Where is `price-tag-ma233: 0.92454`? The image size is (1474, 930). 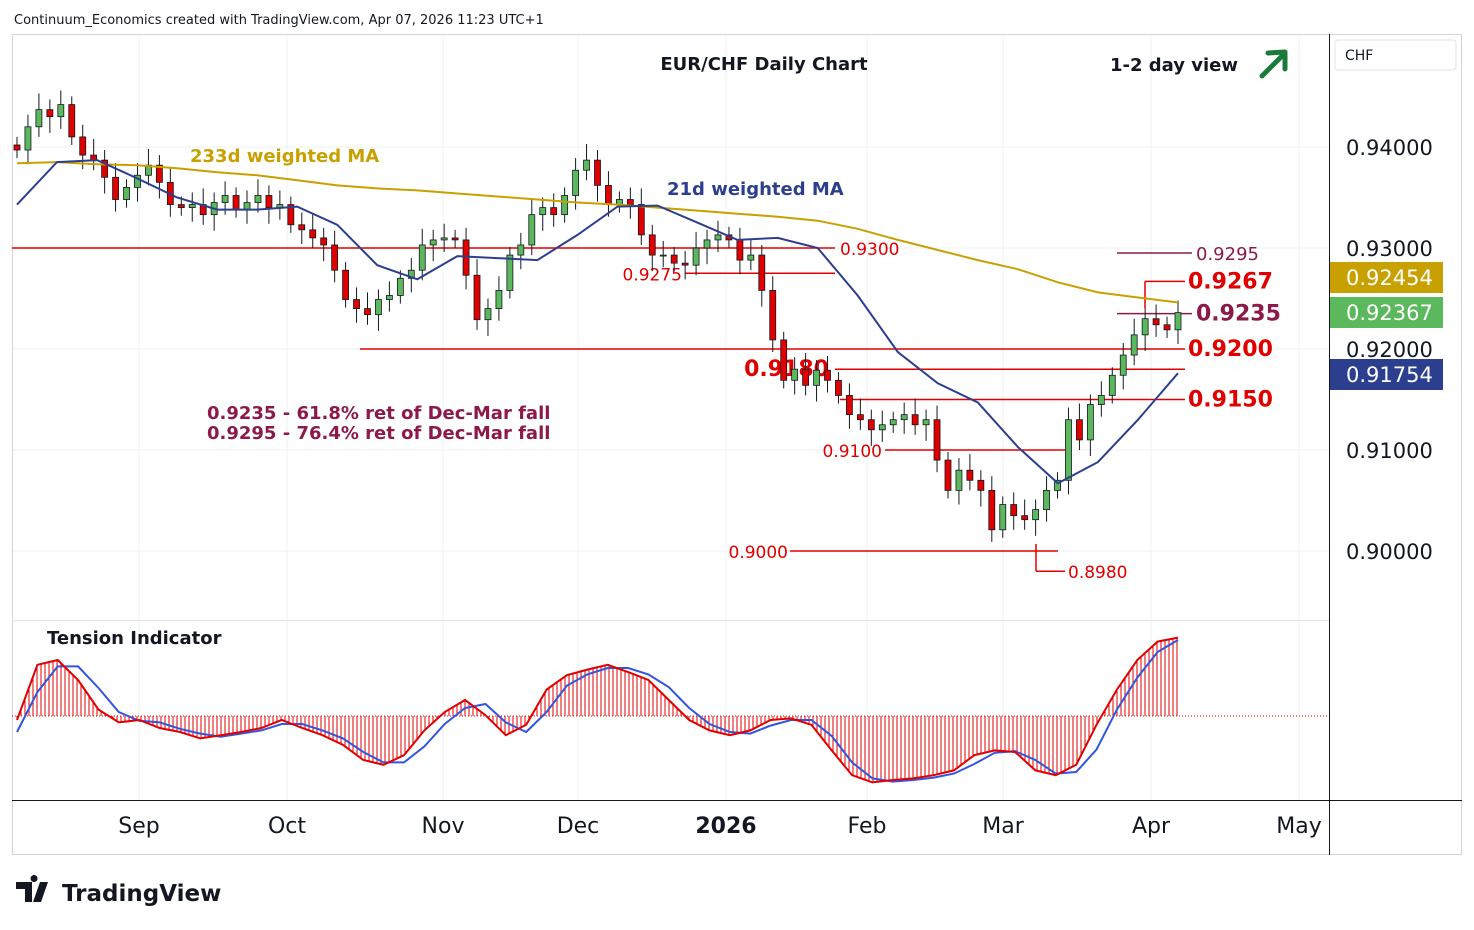 price-tag-ma233: 0.92454 is located at coordinates (1386, 277).